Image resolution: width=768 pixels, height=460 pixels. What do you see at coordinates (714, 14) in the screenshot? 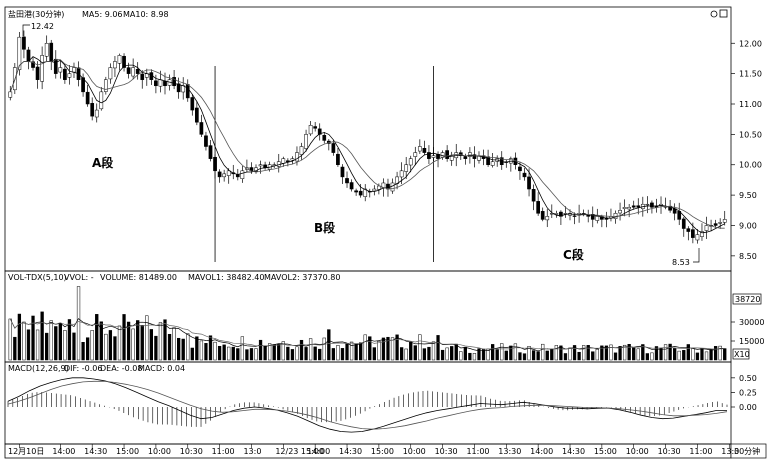
I see `circle-icon` at bounding box center [714, 14].